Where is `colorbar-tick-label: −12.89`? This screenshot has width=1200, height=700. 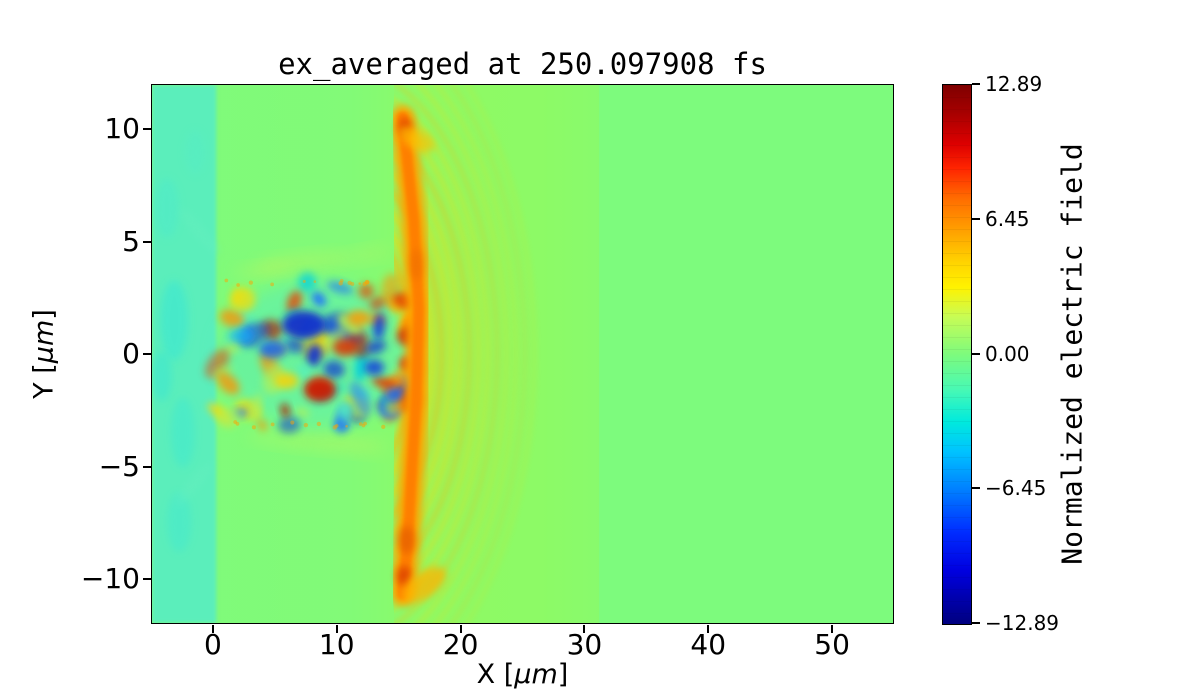
colorbar-tick-label: −12.89 is located at coordinates (1022, 623).